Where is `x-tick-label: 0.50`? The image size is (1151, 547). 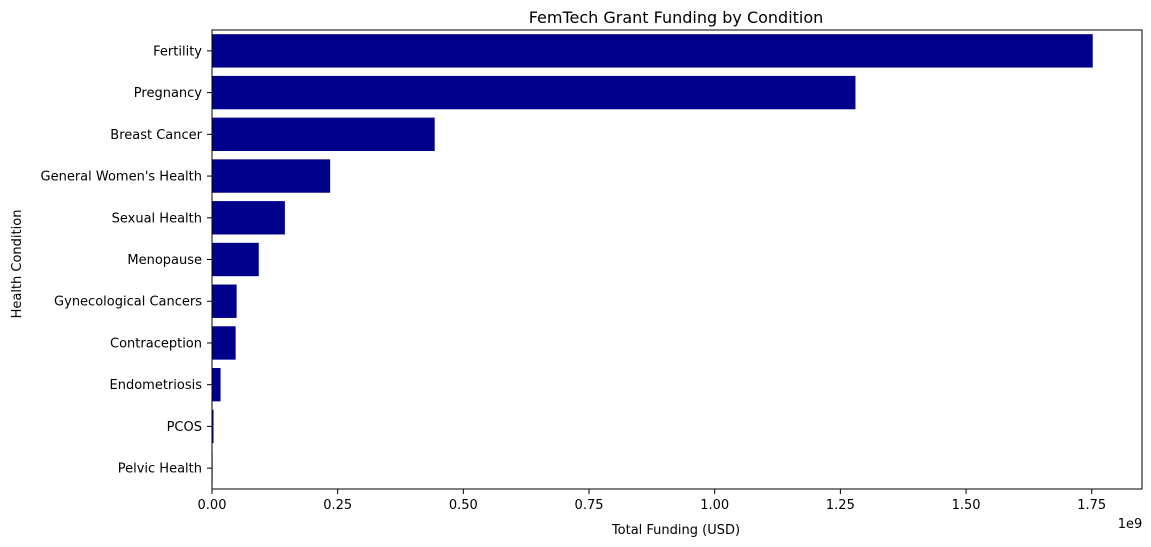 x-tick-label: 0.50 is located at coordinates (463, 505).